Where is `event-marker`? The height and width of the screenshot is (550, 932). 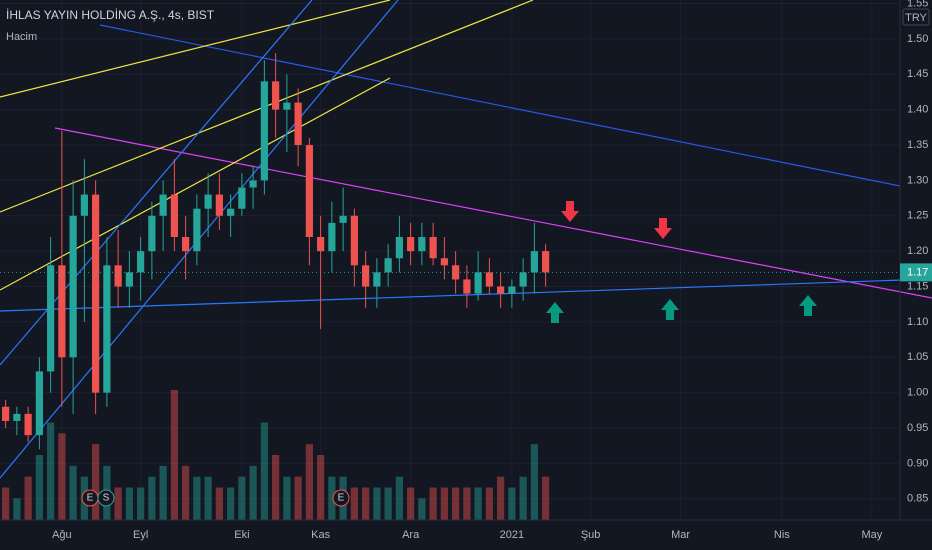 event-marker is located at coordinates (341, 498).